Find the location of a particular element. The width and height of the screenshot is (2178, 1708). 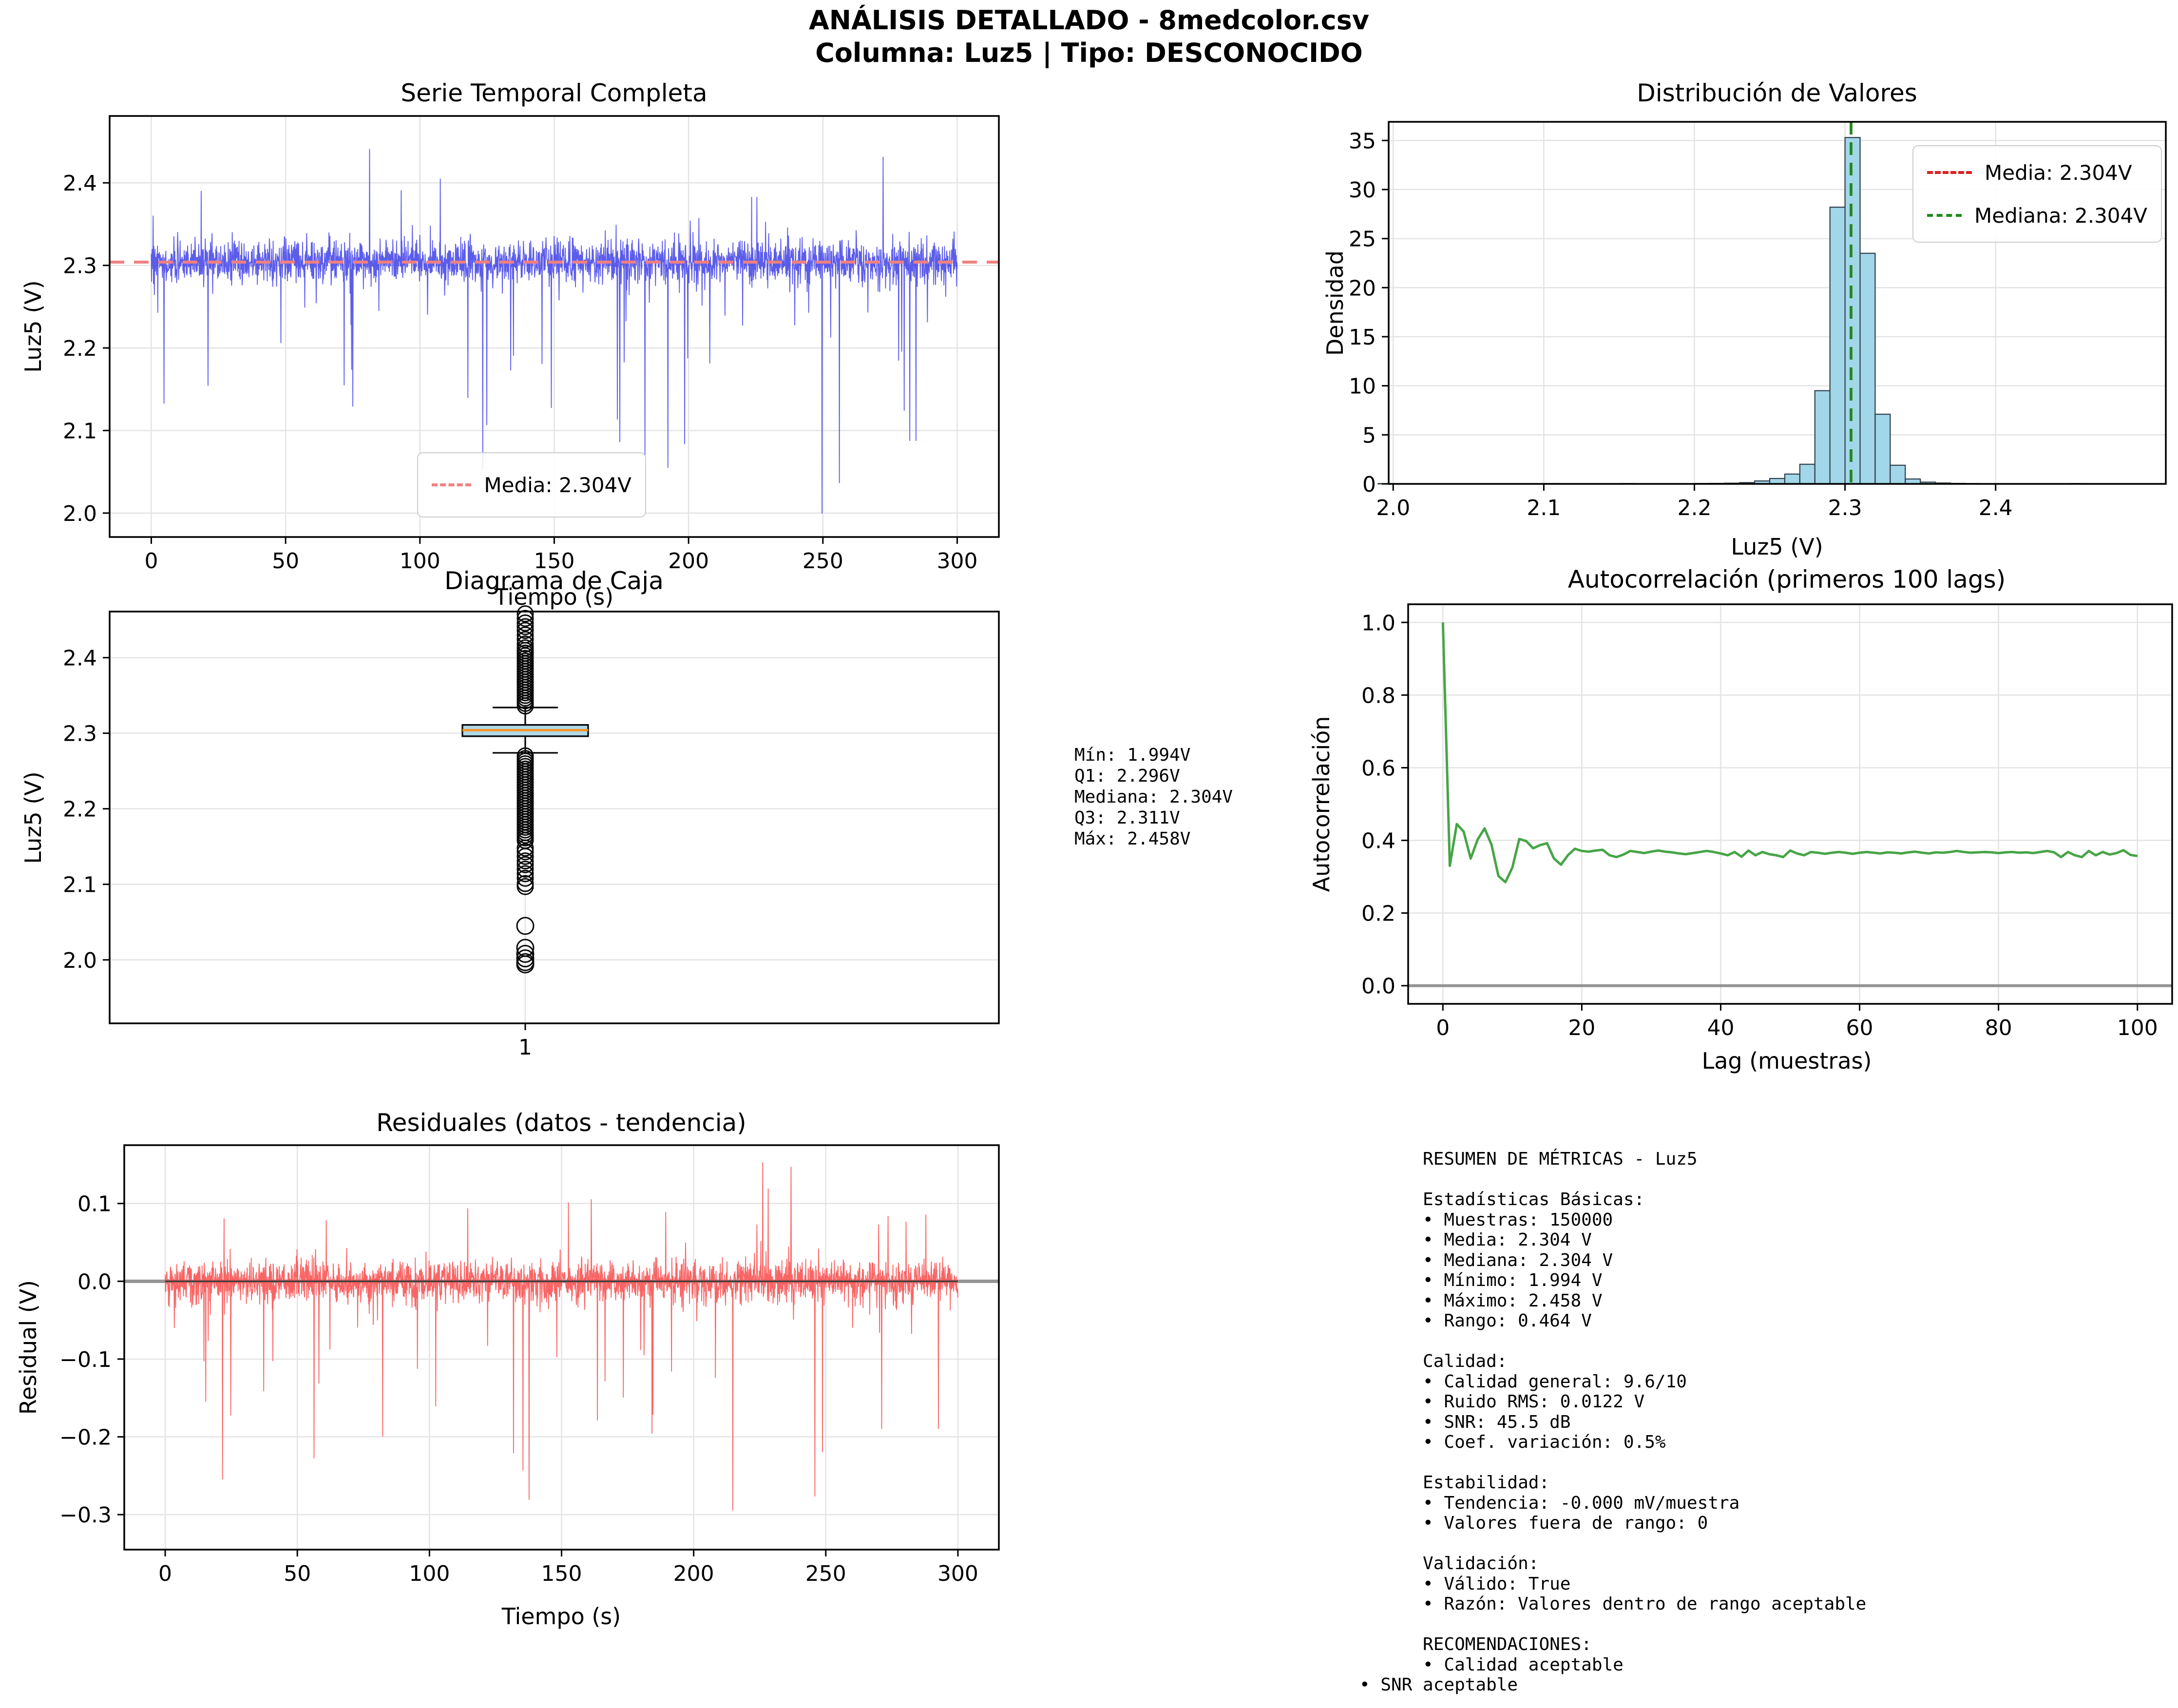

boxplot-stat-line: Mín: 1.994V is located at coordinates (1133, 755).